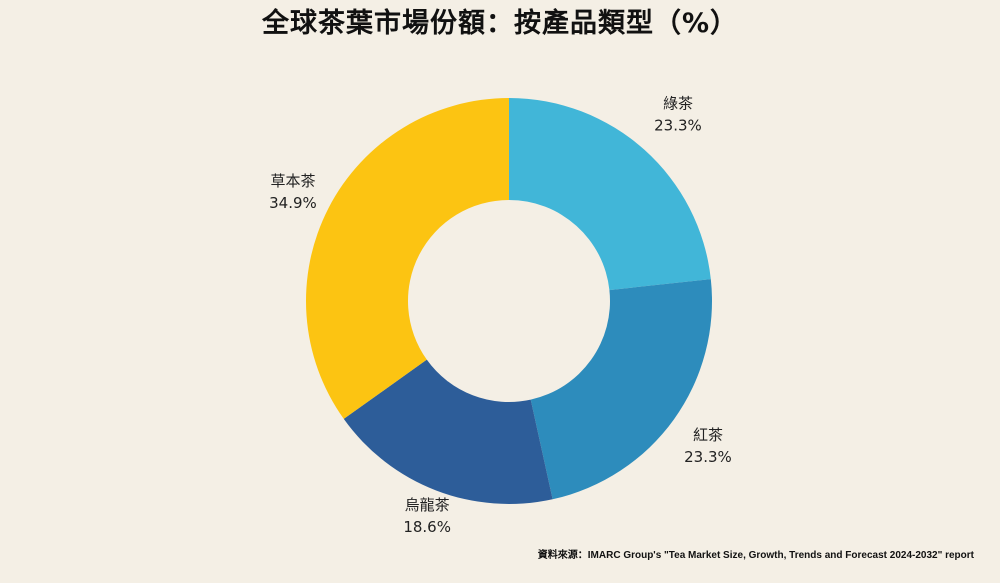  Describe the element at coordinates (708, 457) in the screenshot. I see `slice-value-black-tea: 23.3%` at that location.